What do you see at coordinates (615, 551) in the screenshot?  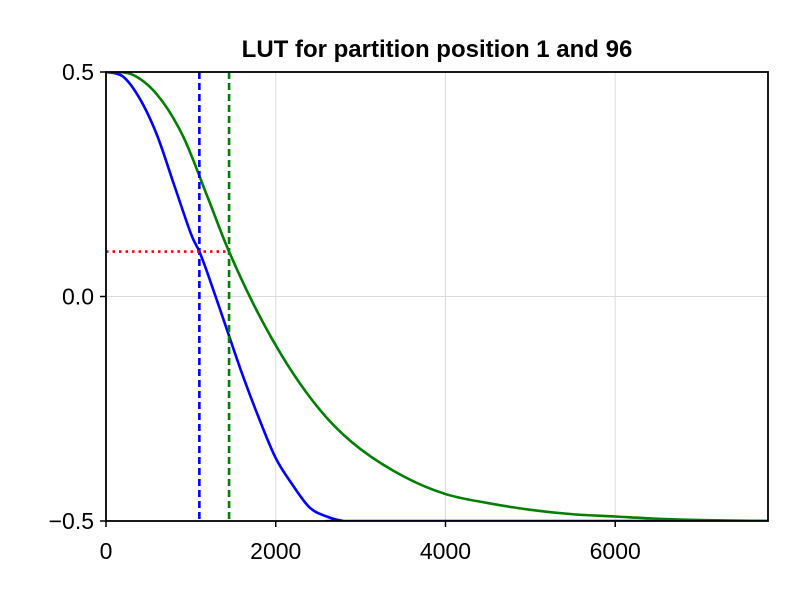 I see `x-tick-label: 6000` at bounding box center [615, 551].